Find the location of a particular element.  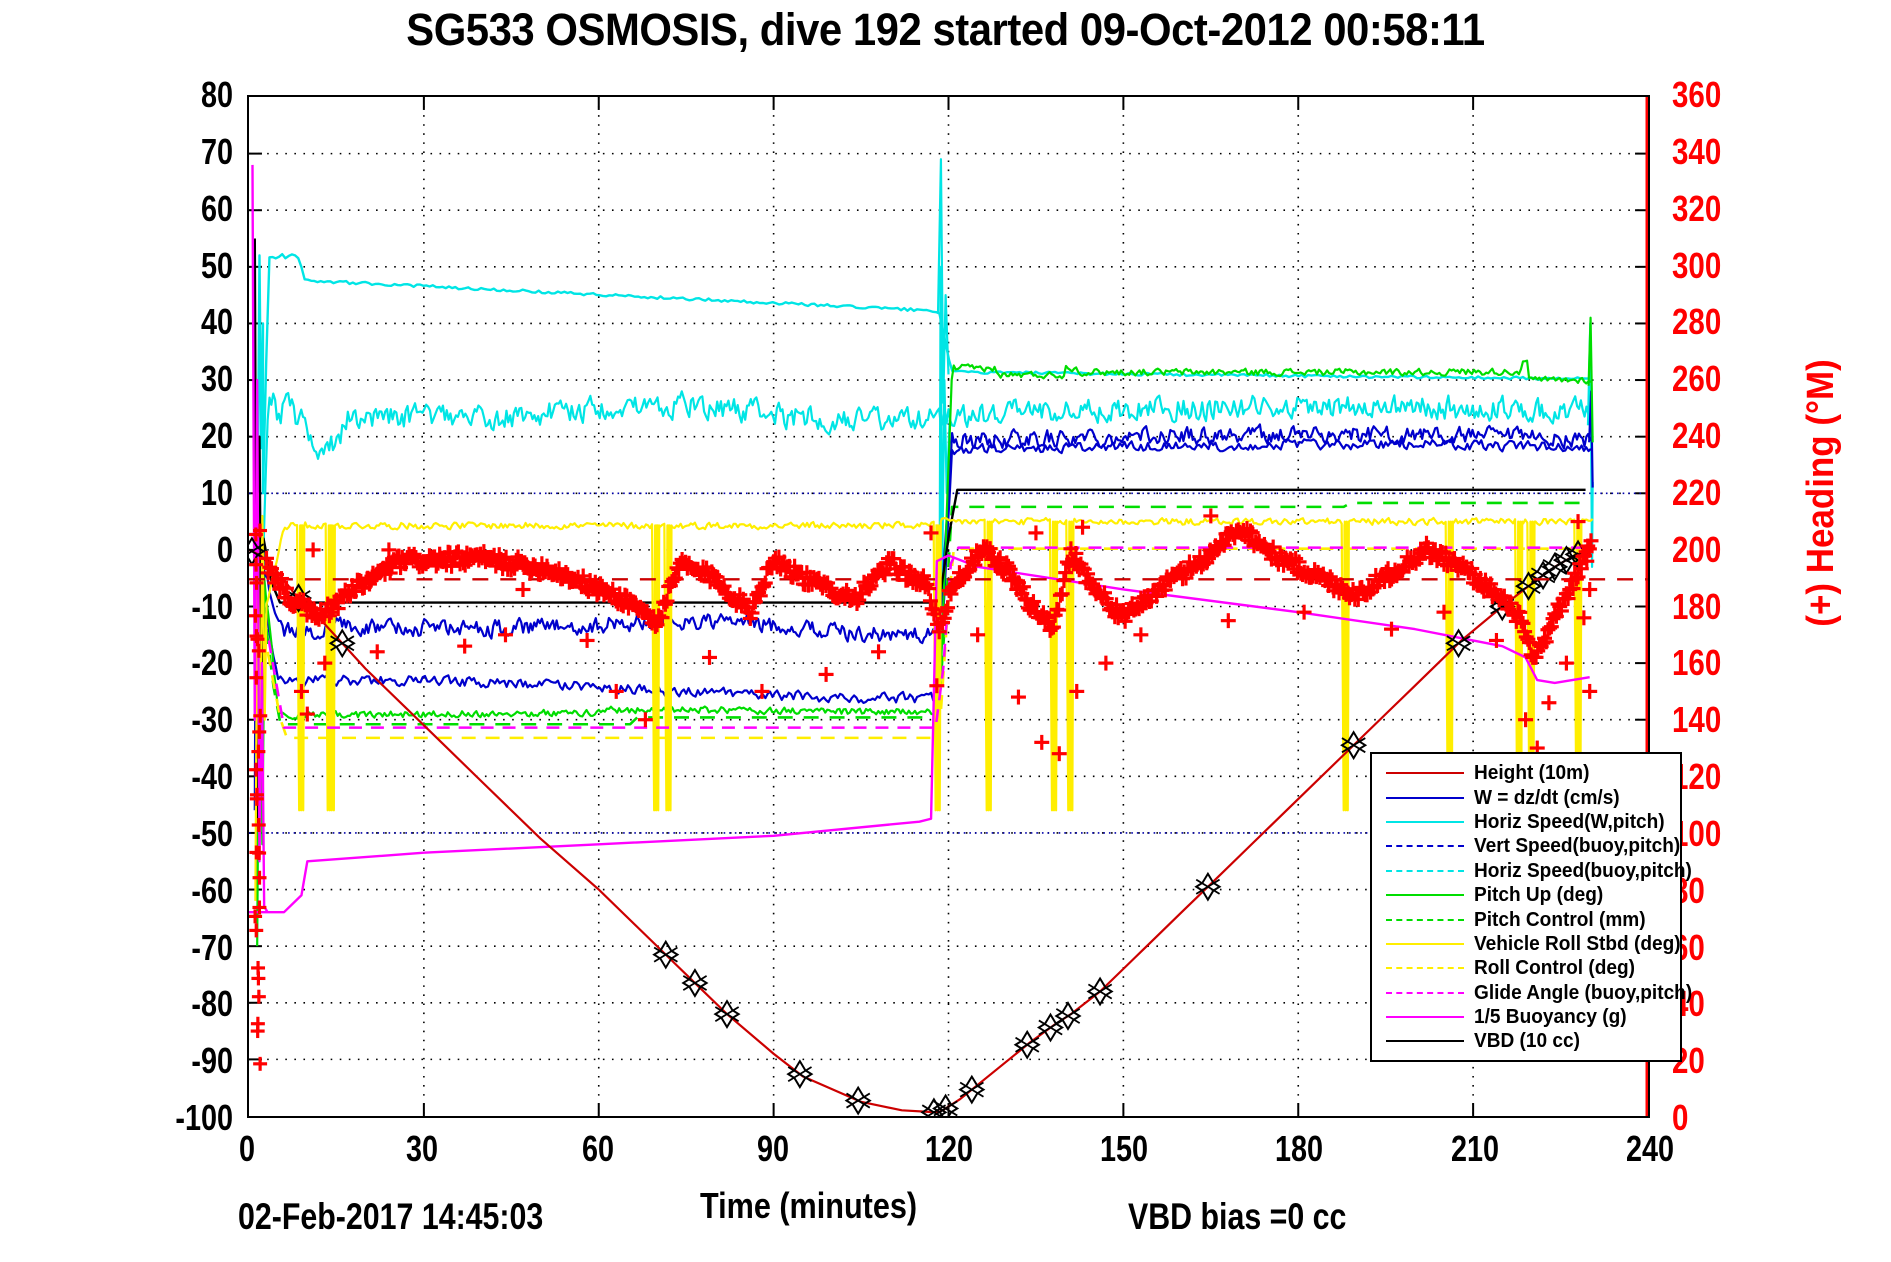

legend-swatch-vehicle-roll-stbd is located at coordinates (1425, 943).